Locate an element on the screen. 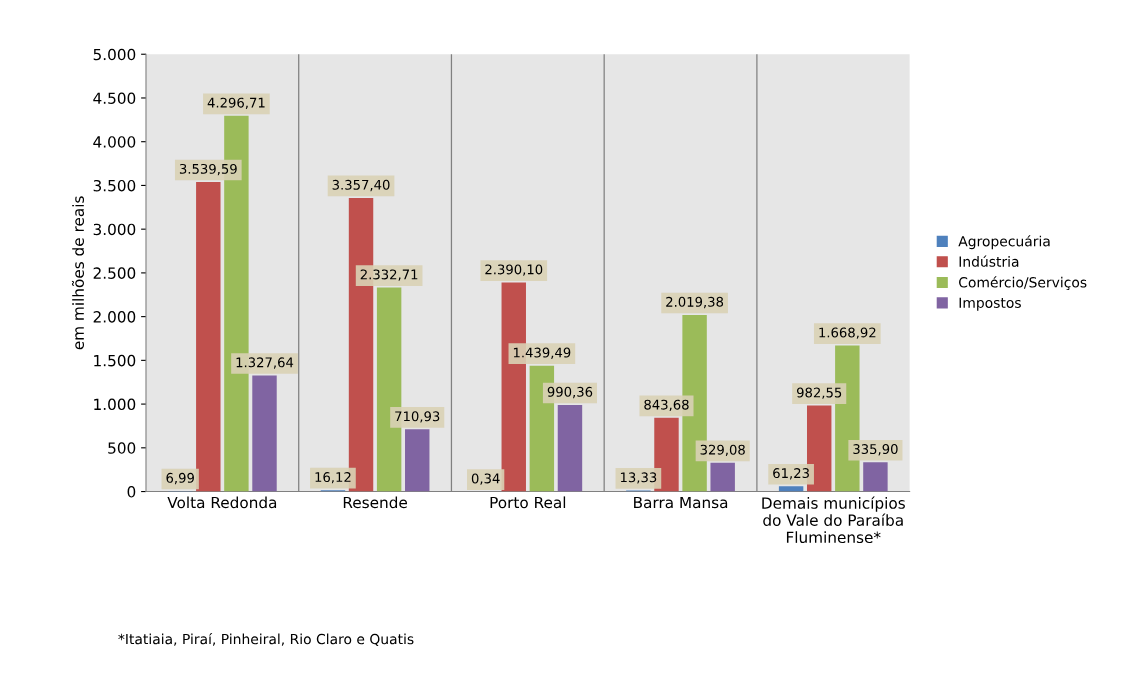 The image size is (1123, 678). data-label: 843,68 is located at coordinates (666, 405).